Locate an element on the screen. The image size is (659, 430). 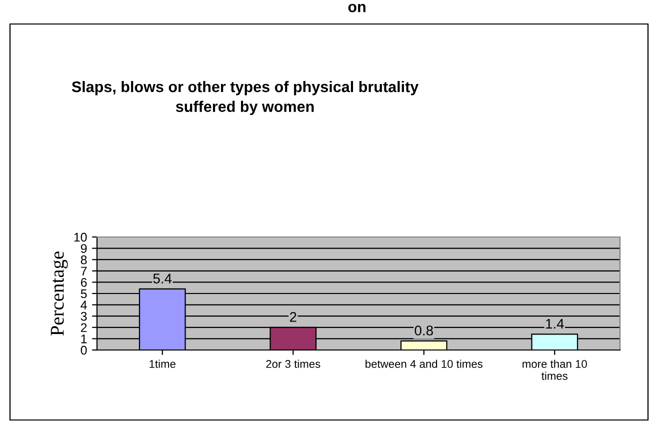
y-axis-title: Percentage is located at coordinates (59, 294).